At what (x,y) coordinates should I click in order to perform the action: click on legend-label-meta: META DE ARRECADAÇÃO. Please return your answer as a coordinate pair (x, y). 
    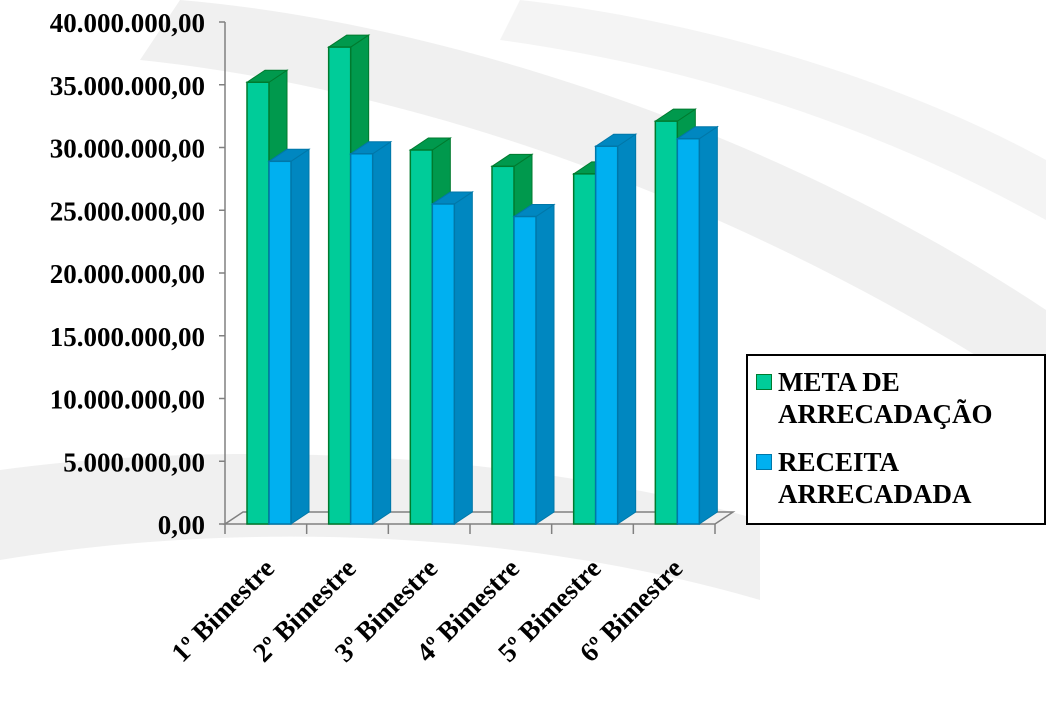
    Looking at the image, I should click on (885, 398).